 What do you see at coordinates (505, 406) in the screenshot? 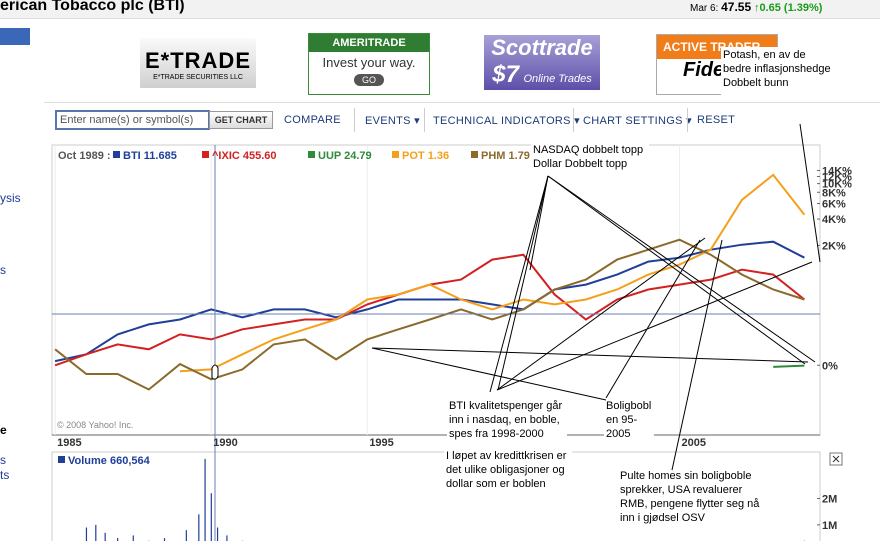
I see `annotation-text: BTI kvalitetspenger går` at bounding box center [505, 406].